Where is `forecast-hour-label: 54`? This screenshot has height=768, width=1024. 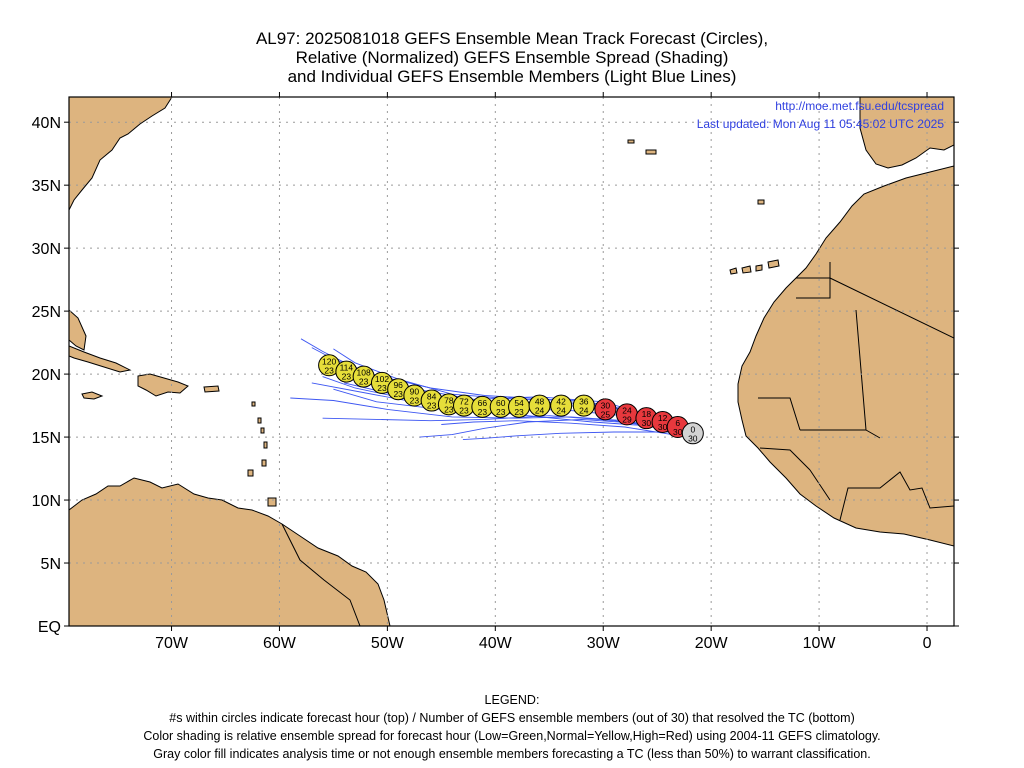 forecast-hour-label: 54 is located at coordinates (519, 403).